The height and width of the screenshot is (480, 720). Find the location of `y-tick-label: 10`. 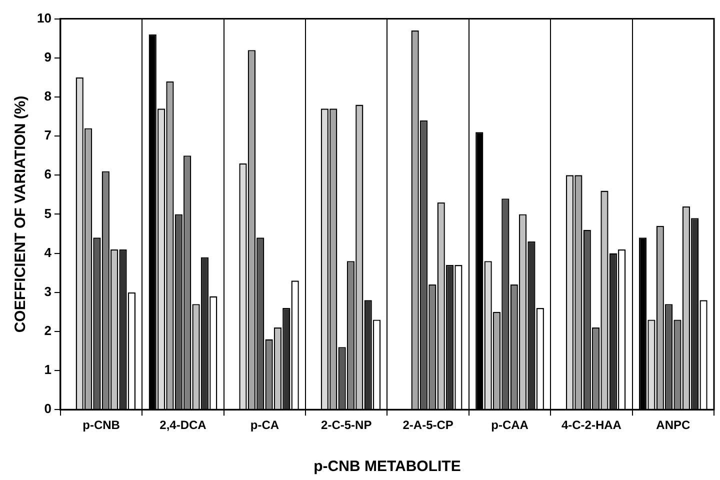

y-tick-label: 10 is located at coordinates (44, 18).